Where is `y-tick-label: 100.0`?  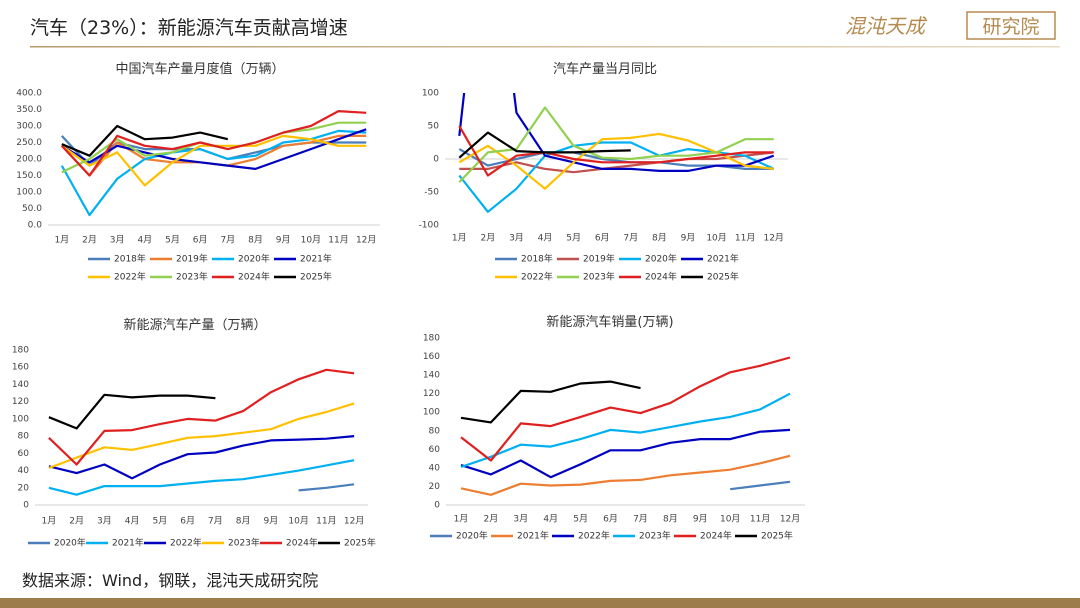
y-tick-label: 100.0 is located at coordinates (29, 193).